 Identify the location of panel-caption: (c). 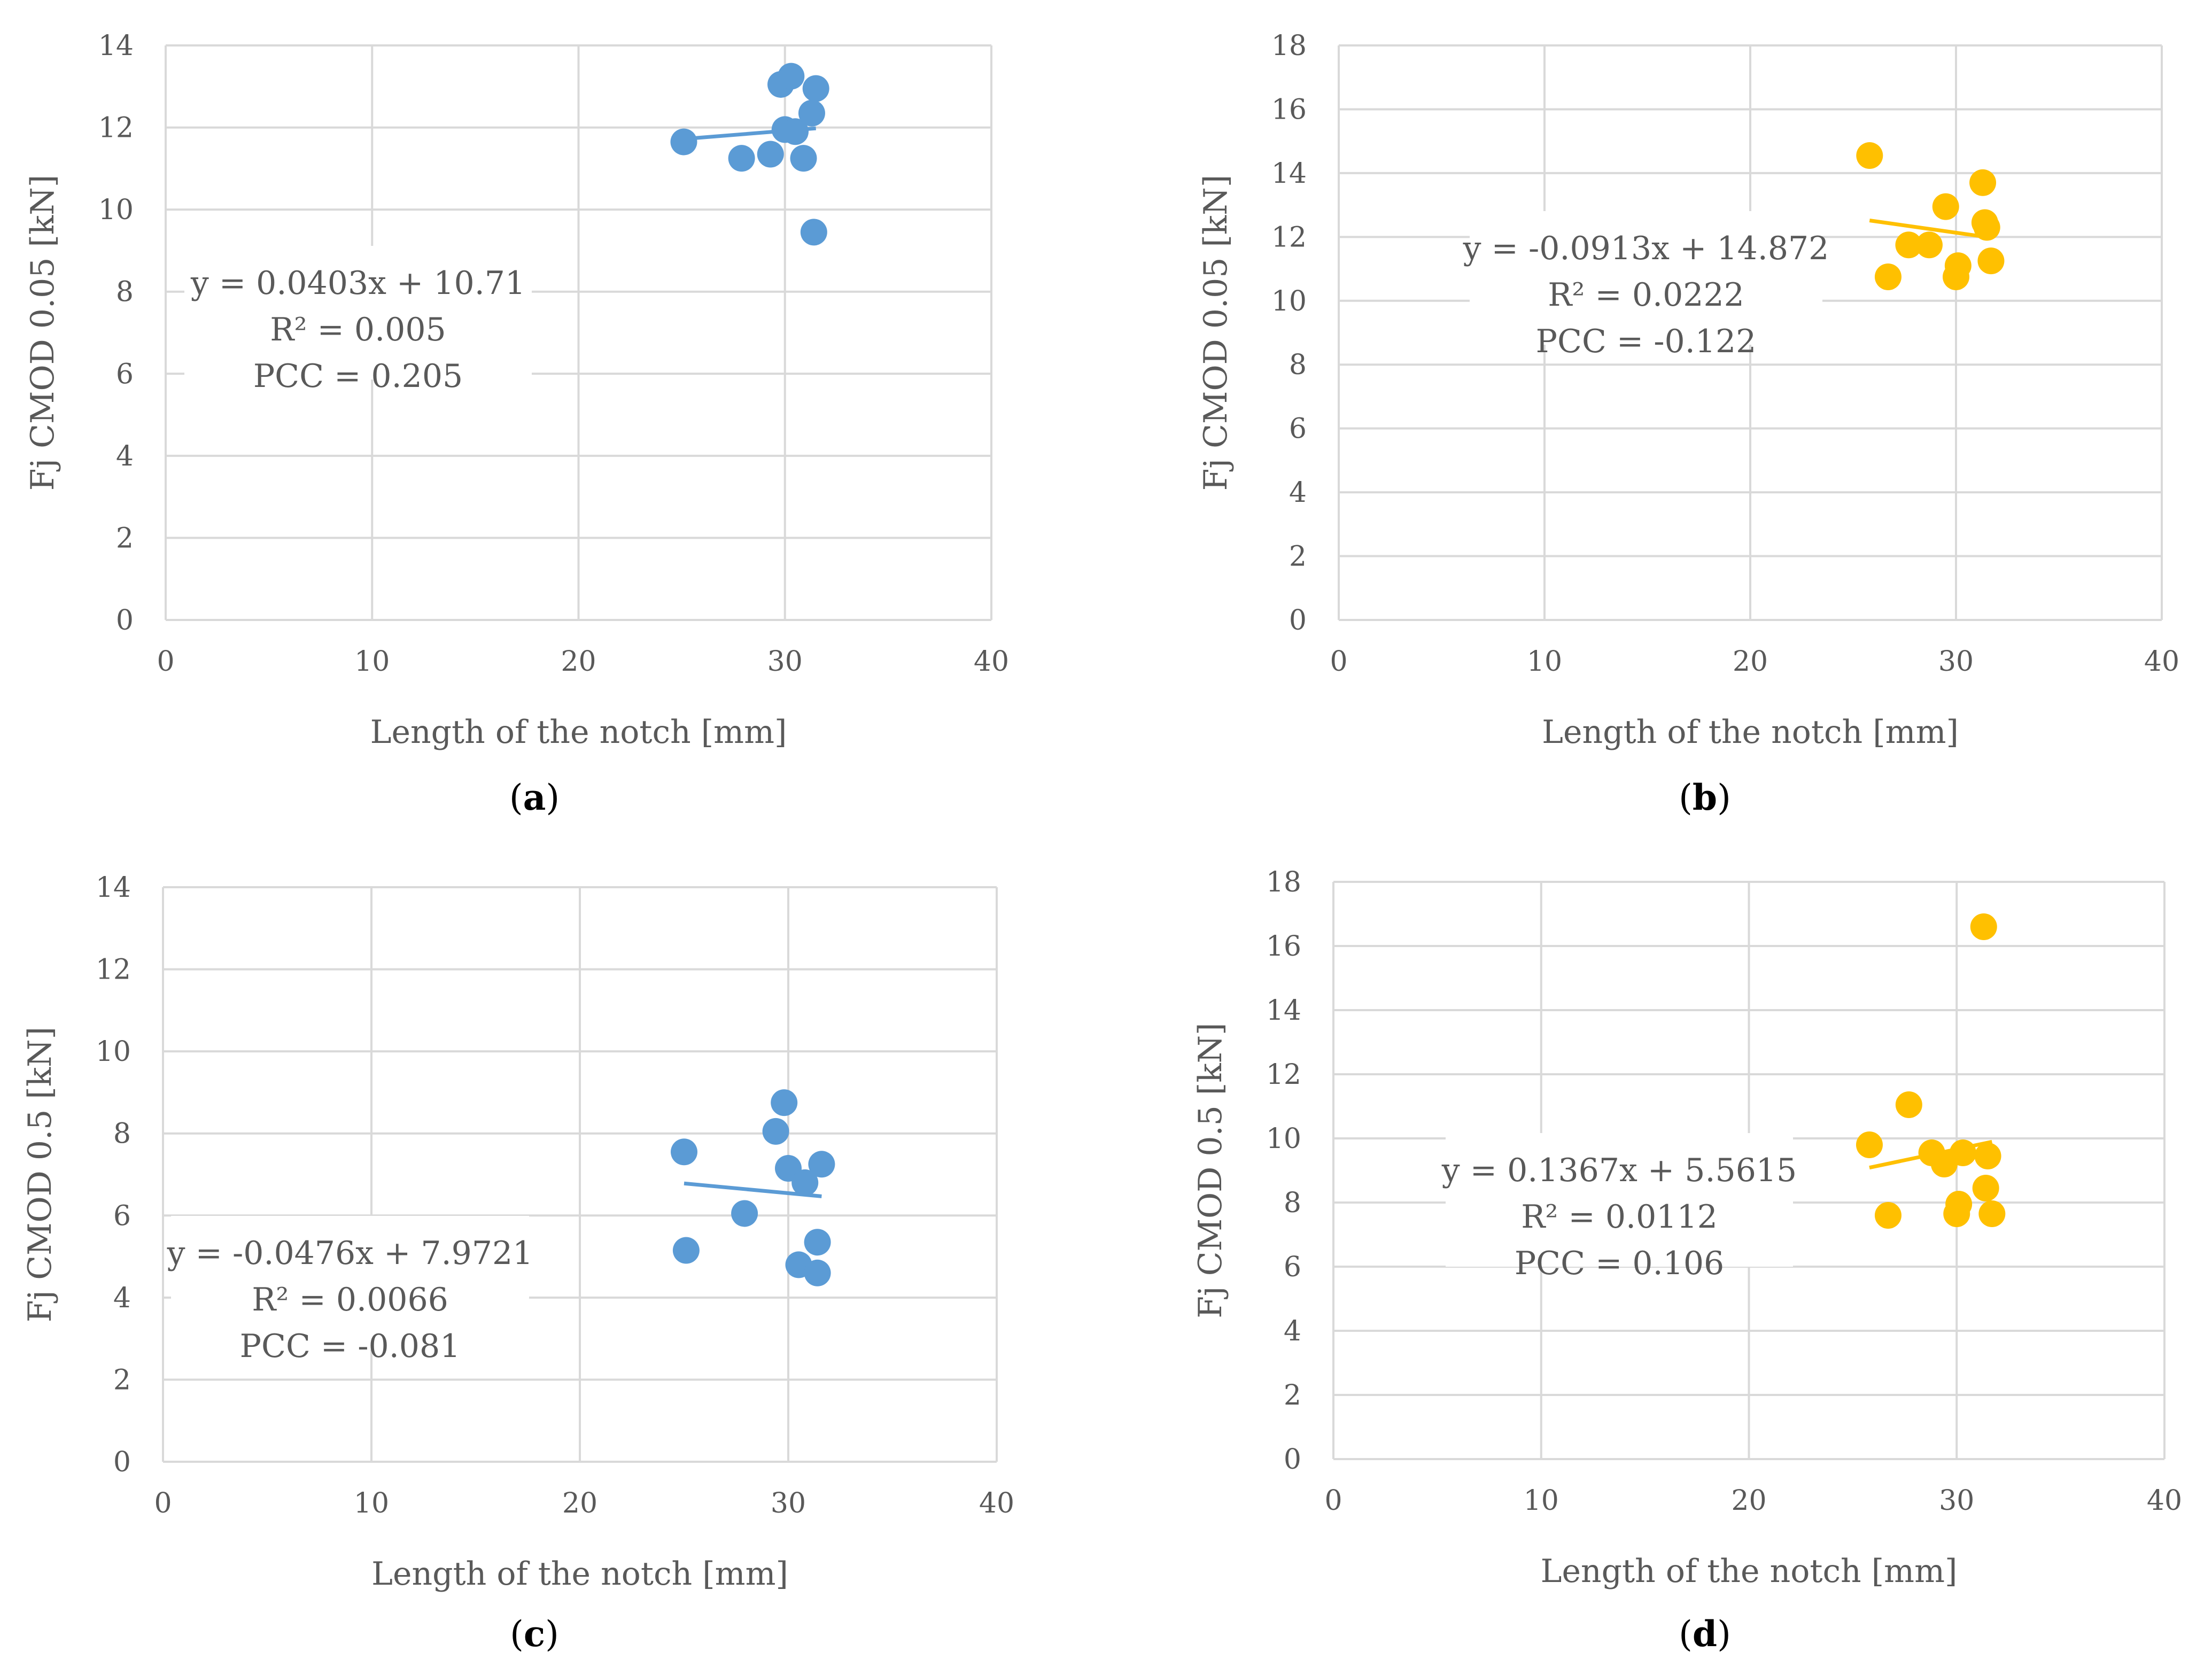
(535, 1634).